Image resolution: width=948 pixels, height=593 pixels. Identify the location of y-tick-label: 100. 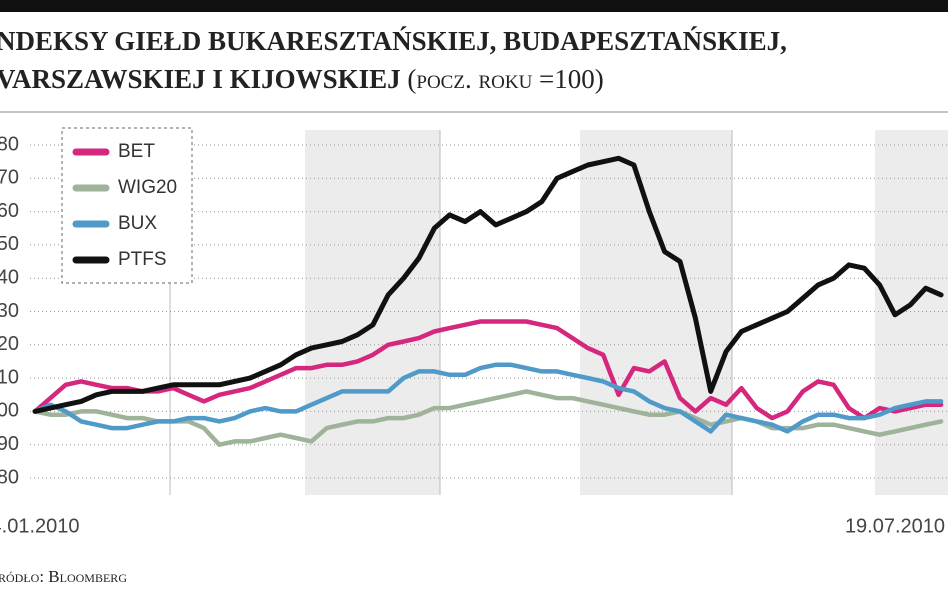
(9, 411).